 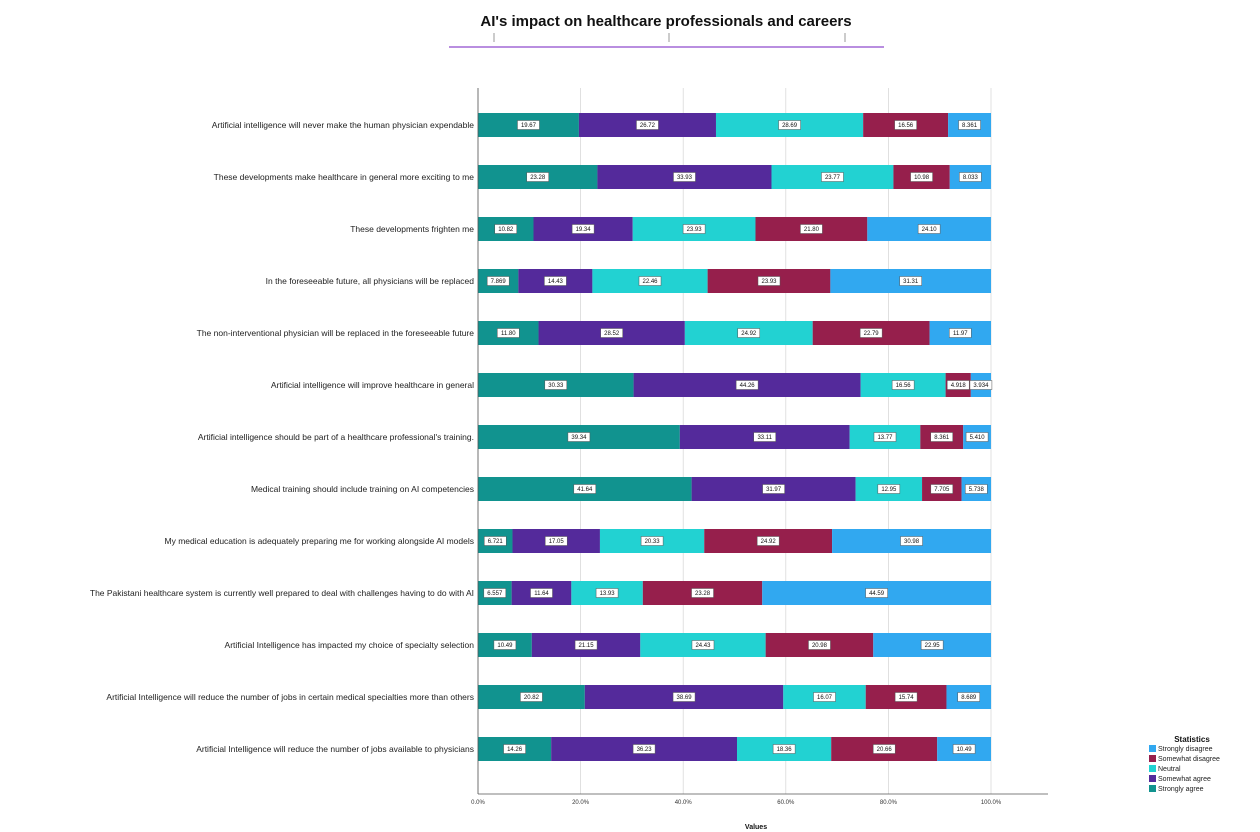 What do you see at coordinates (977, 490) in the screenshot?
I see `data-label: 5.738` at bounding box center [977, 490].